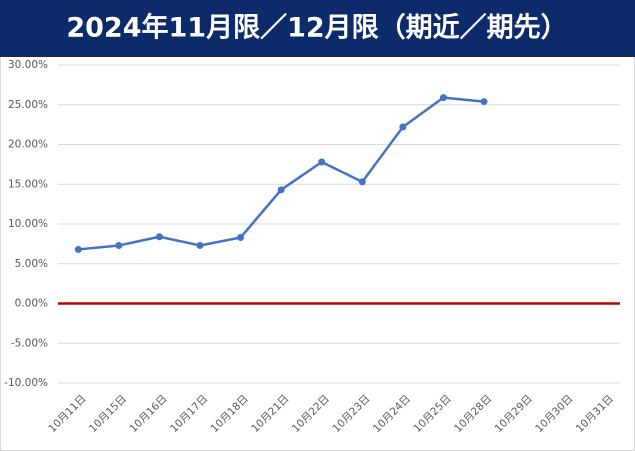 The image size is (635, 451). What do you see at coordinates (29, 343) in the screenshot?
I see `y-tick-label: -5.00%` at bounding box center [29, 343].